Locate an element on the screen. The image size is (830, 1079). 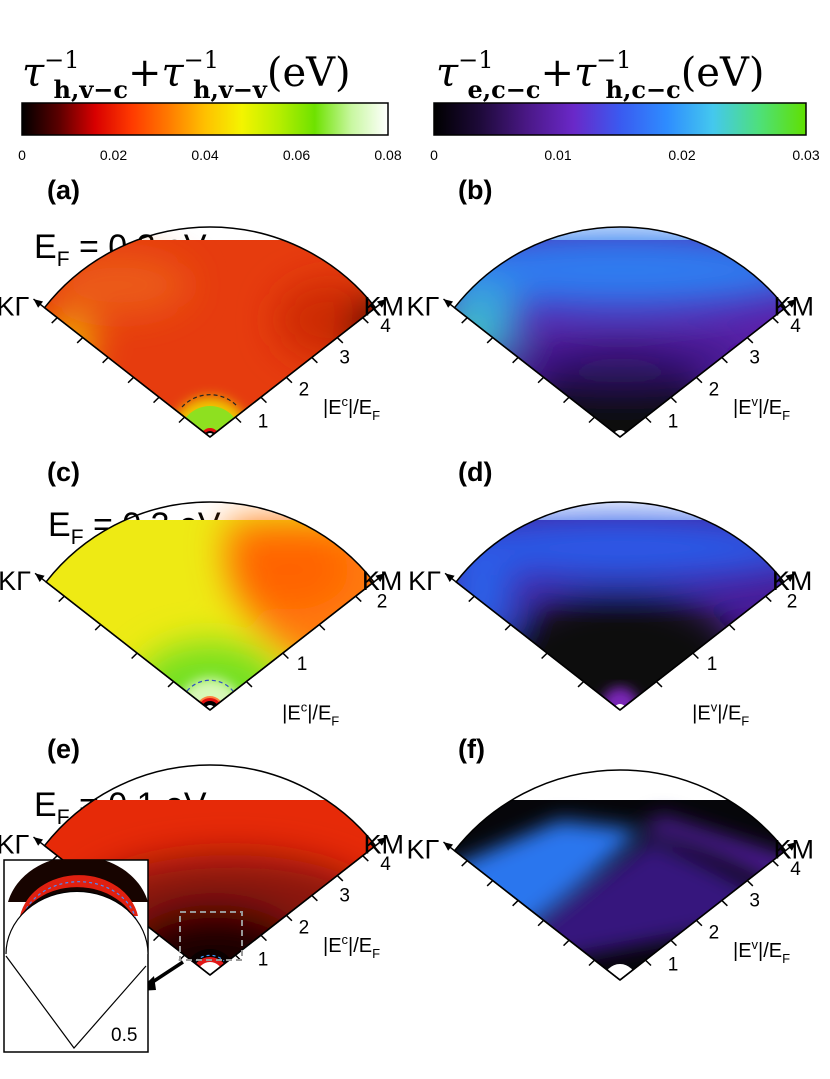
panel-label-d: (d) is located at coordinates (475, 472).